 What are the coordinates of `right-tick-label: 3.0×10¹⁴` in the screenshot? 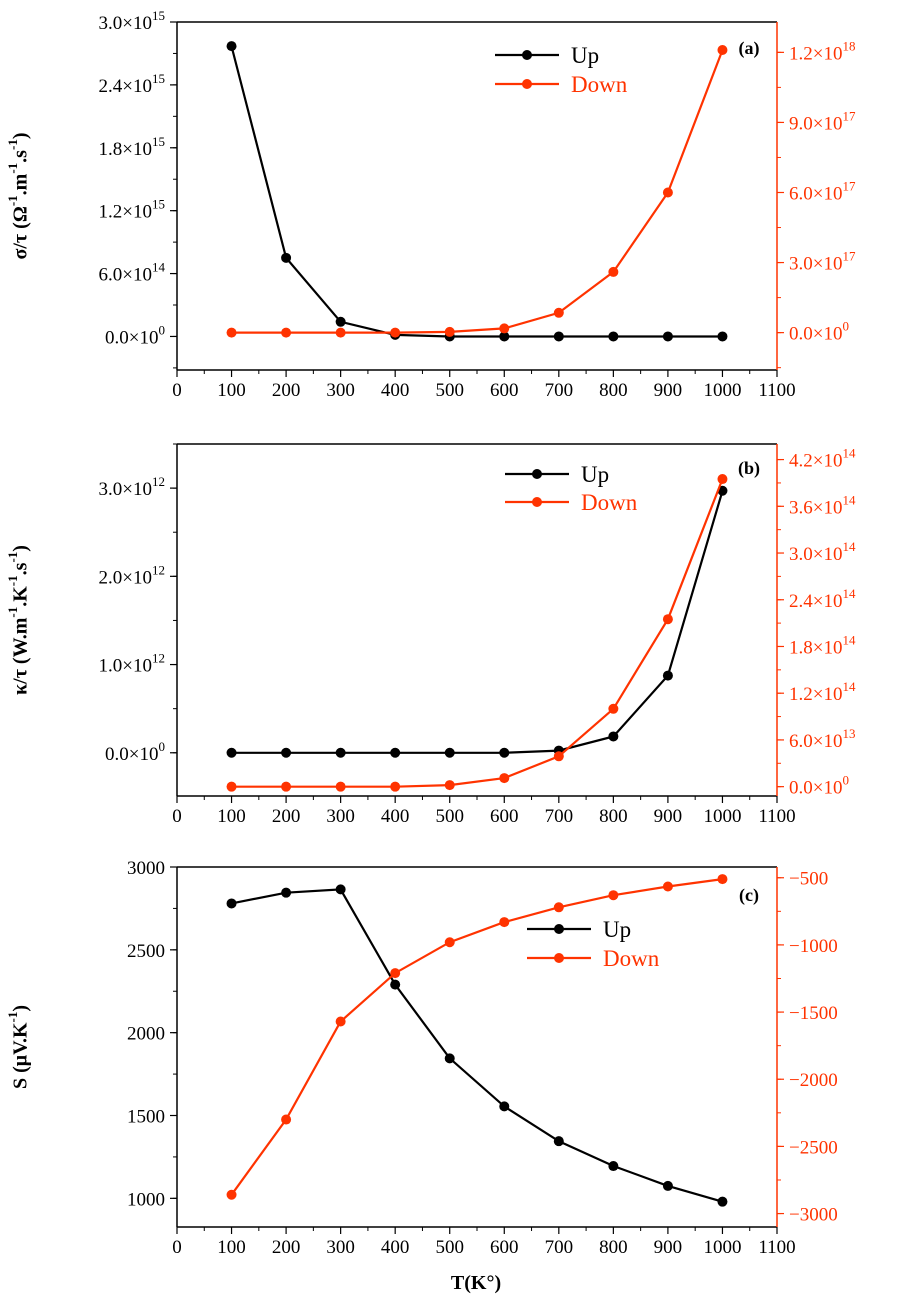 It's located at (822, 552).